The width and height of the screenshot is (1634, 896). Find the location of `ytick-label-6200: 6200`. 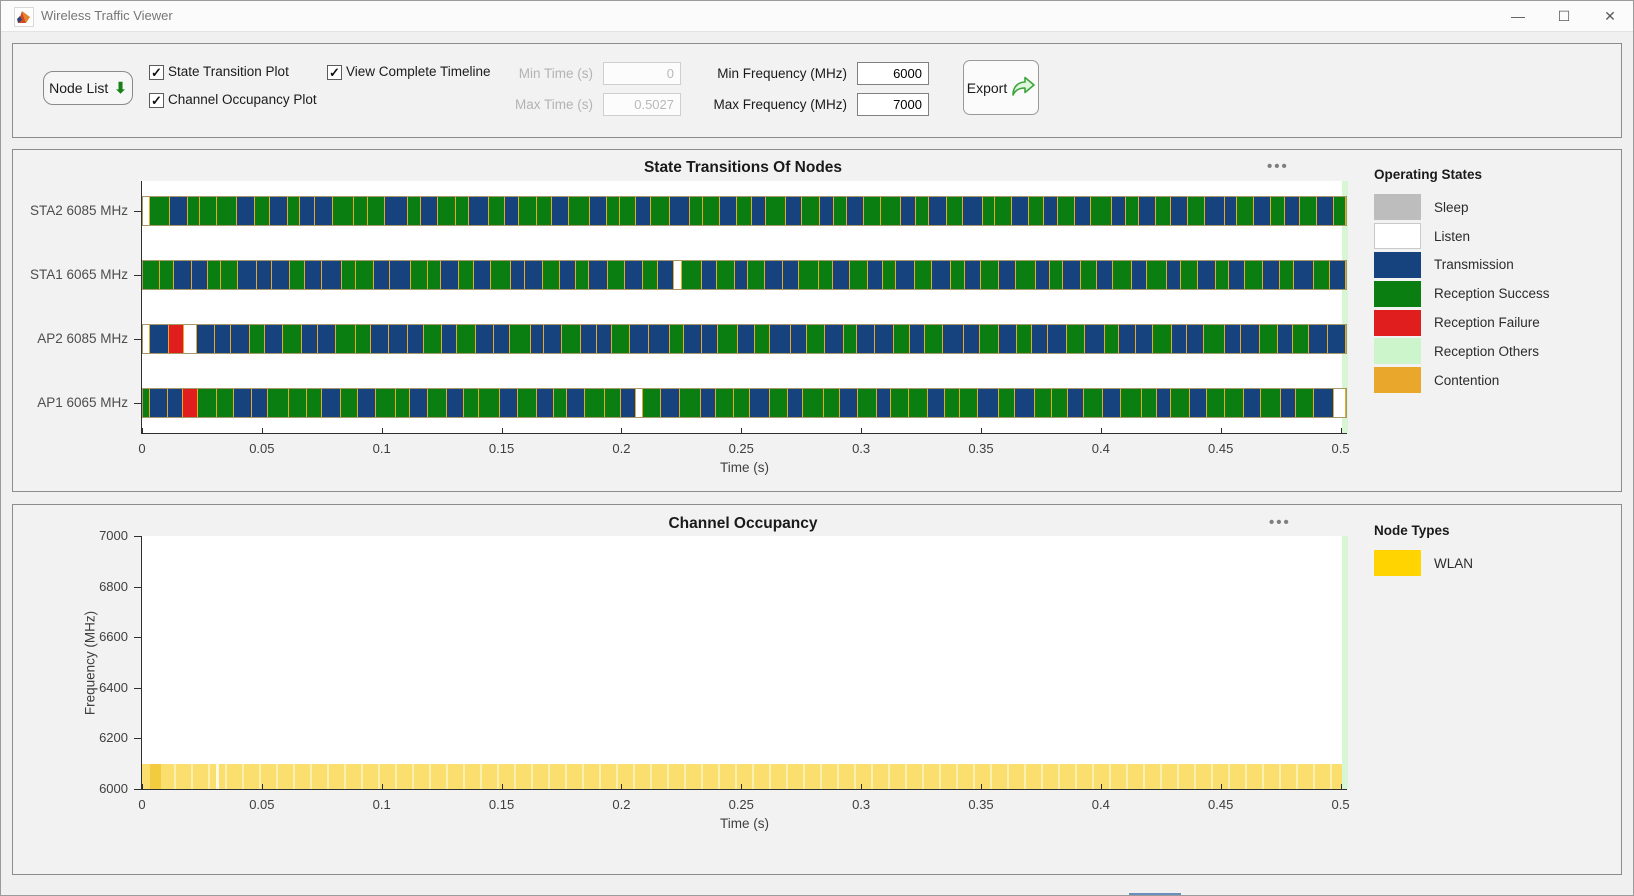

ytick-label-6200: 6200 is located at coordinates (113, 738).